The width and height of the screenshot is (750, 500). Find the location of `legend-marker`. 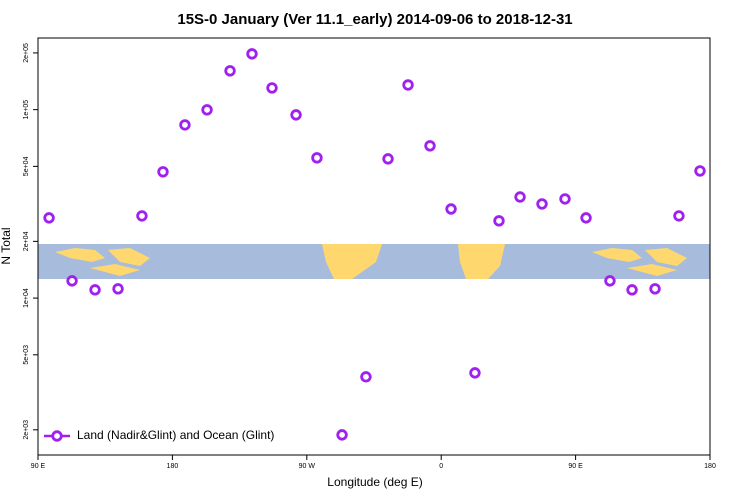

legend-marker is located at coordinates (57, 436).